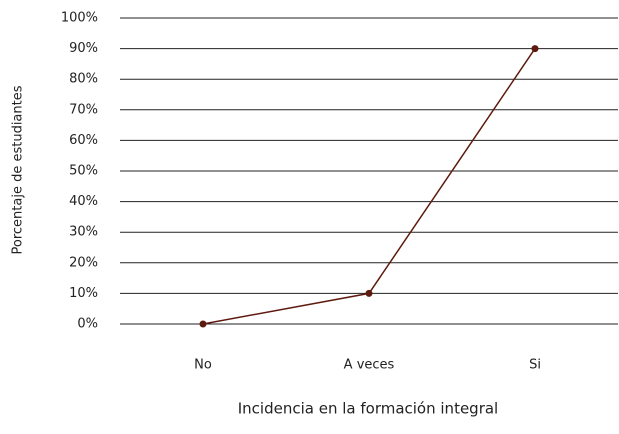  I want to click on x-tick-label: Si, so click(535, 365).